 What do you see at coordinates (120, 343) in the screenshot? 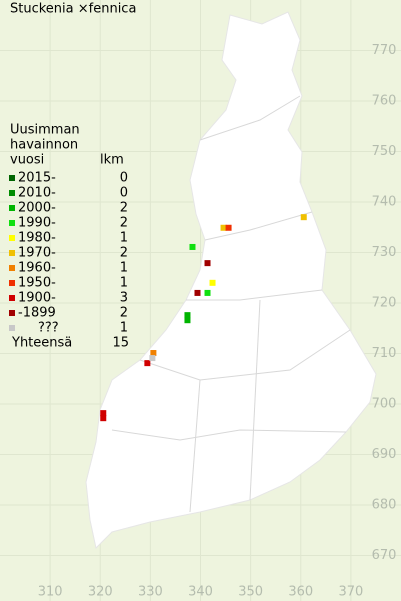
I see `legend-total: 15` at bounding box center [120, 343].